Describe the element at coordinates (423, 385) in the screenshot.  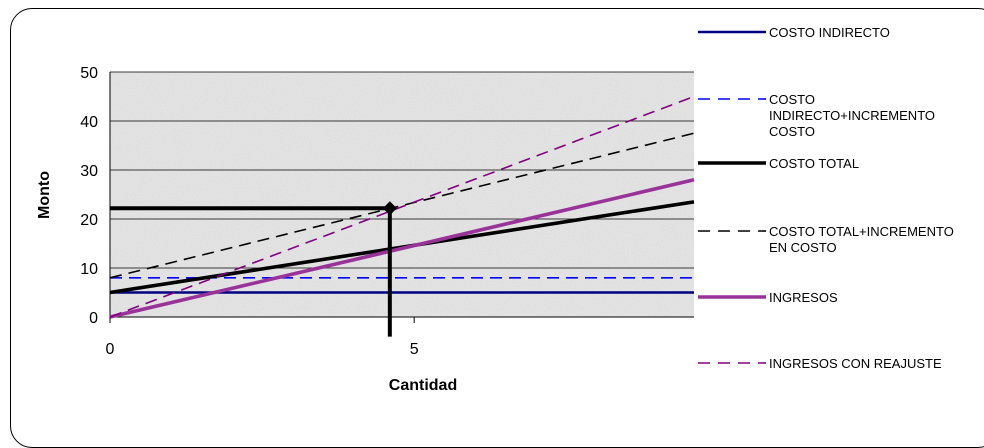
I see `x-axis-title: Cantidad` at that location.